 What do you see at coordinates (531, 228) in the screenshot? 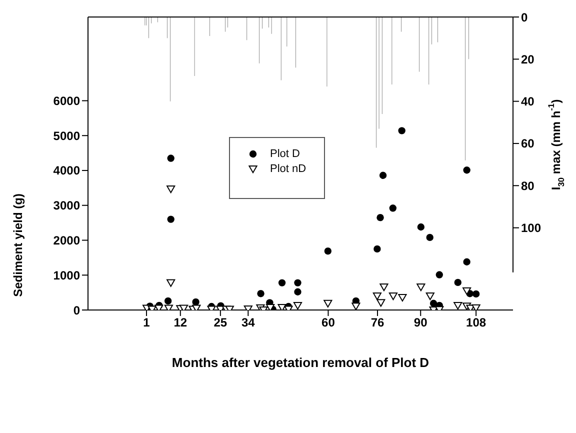
I see `y2-tick-label: 100` at bounding box center [531, 228].